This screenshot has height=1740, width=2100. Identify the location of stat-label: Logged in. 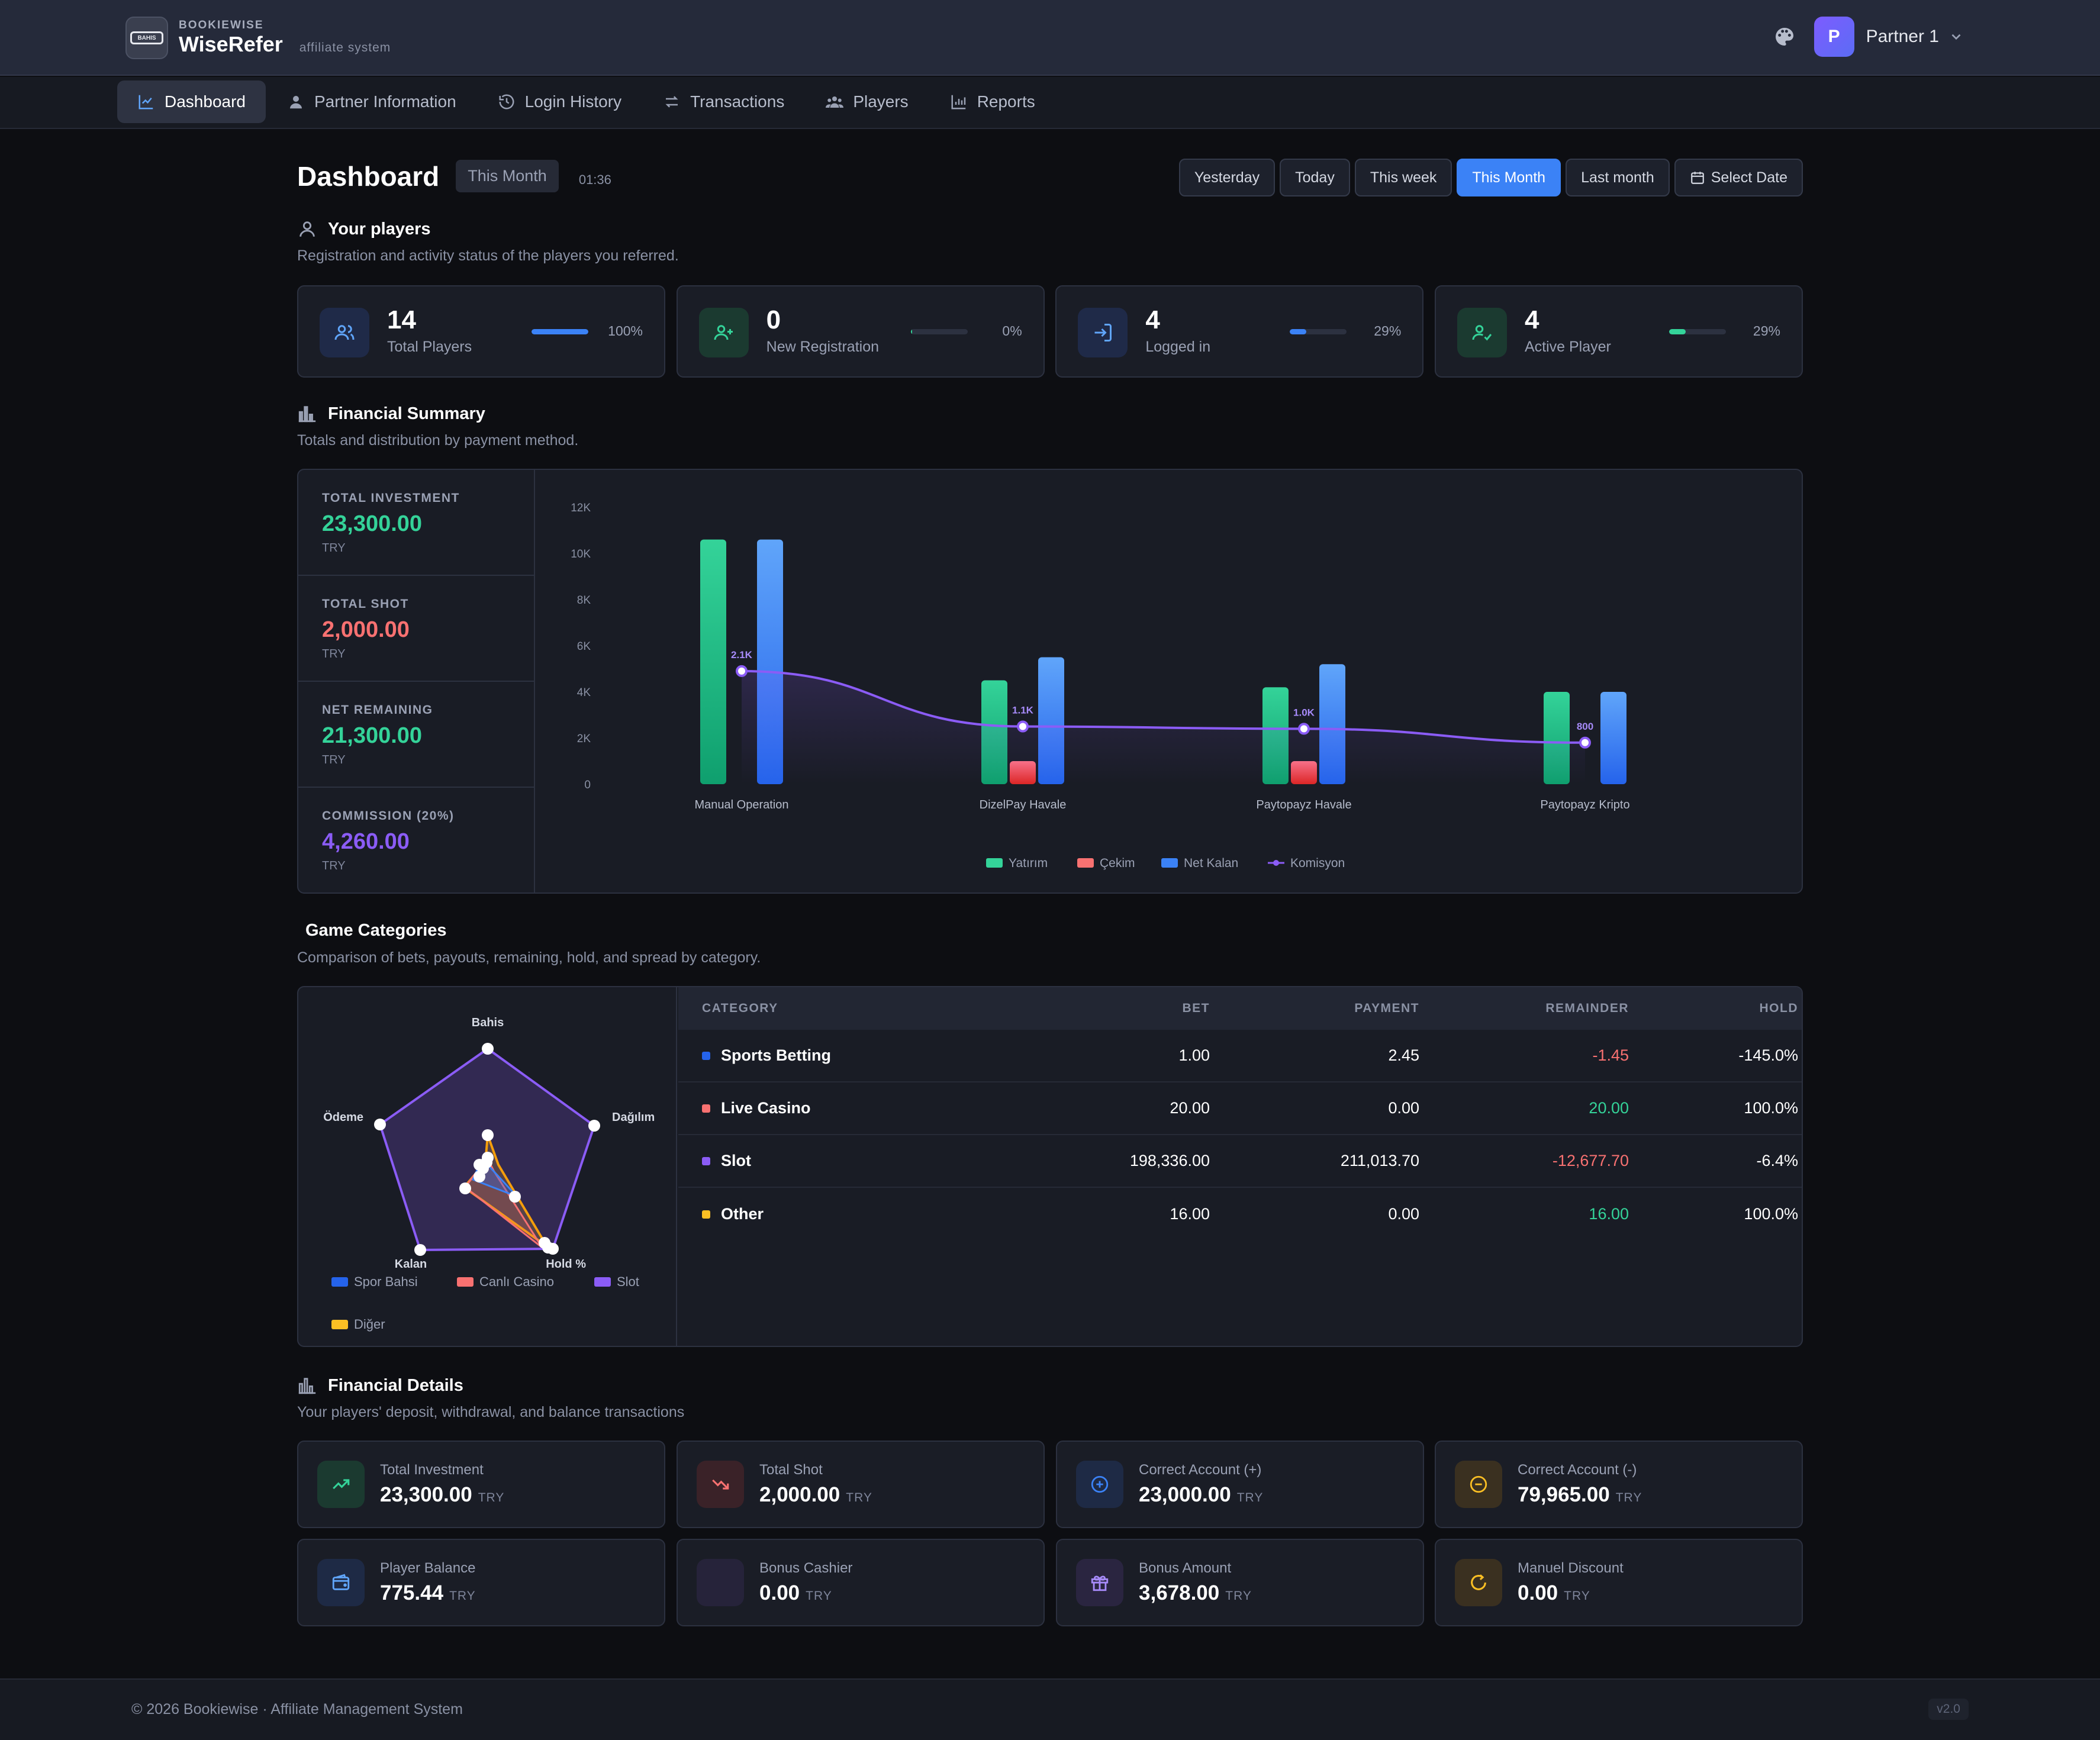
(1178, 347).